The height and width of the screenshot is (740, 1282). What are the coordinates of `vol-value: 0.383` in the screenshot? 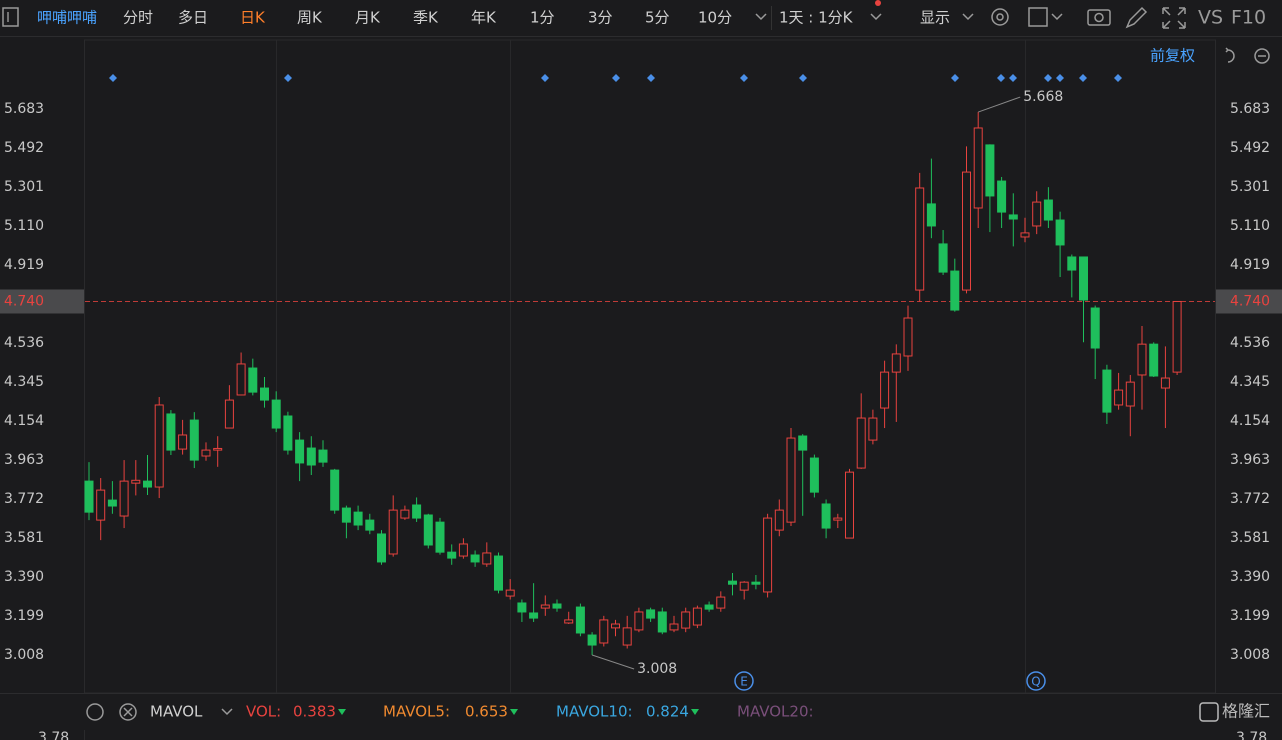 It's located at (314, 712).